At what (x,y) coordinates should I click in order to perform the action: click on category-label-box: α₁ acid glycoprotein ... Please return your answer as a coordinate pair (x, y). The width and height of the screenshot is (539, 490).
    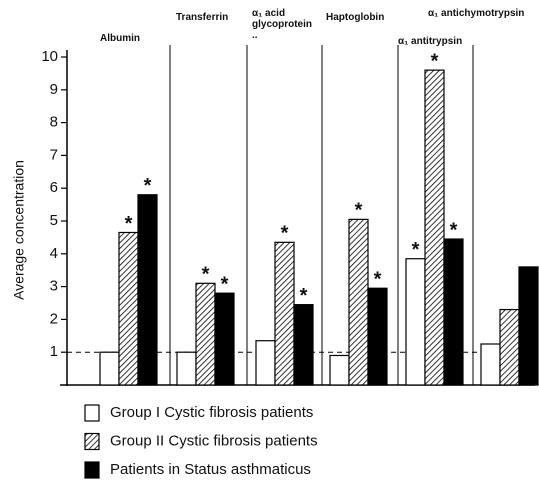
    Looking at the image, I should click on (282, 23).